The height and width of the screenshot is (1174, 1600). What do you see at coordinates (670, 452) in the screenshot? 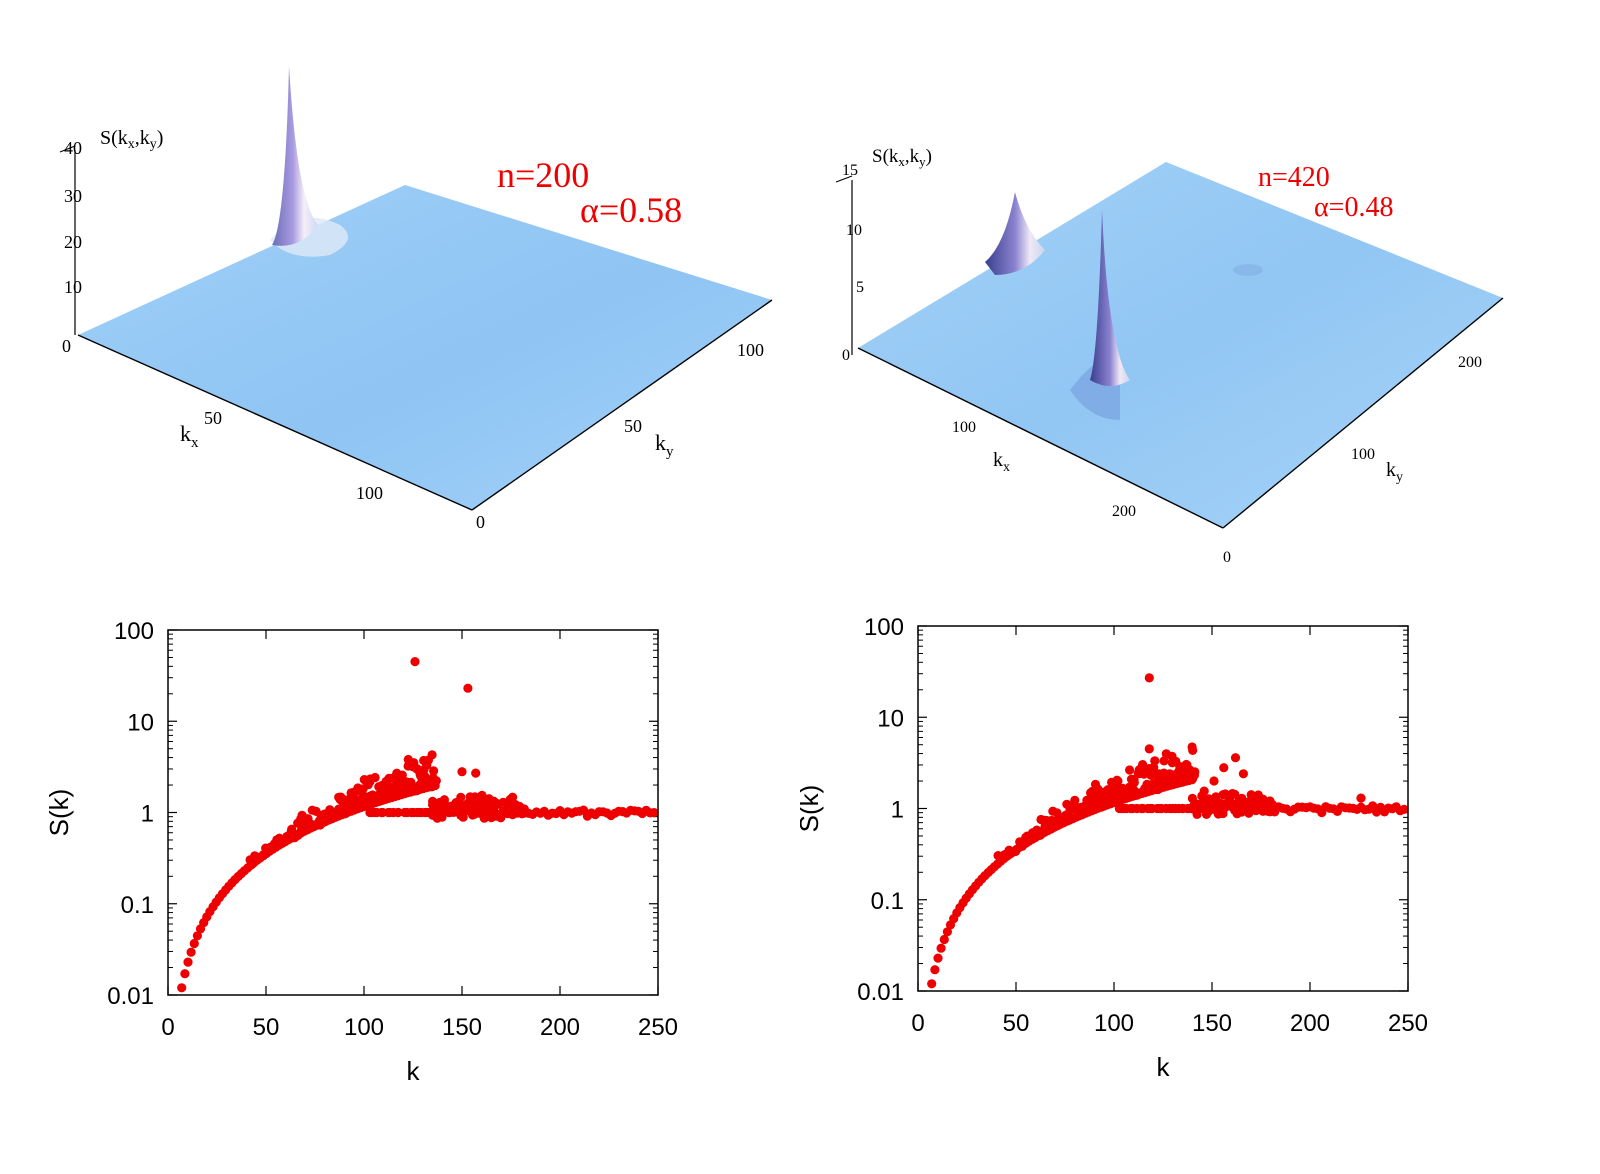
I see `y-label-sub: y` at bounding box center [670, 452].